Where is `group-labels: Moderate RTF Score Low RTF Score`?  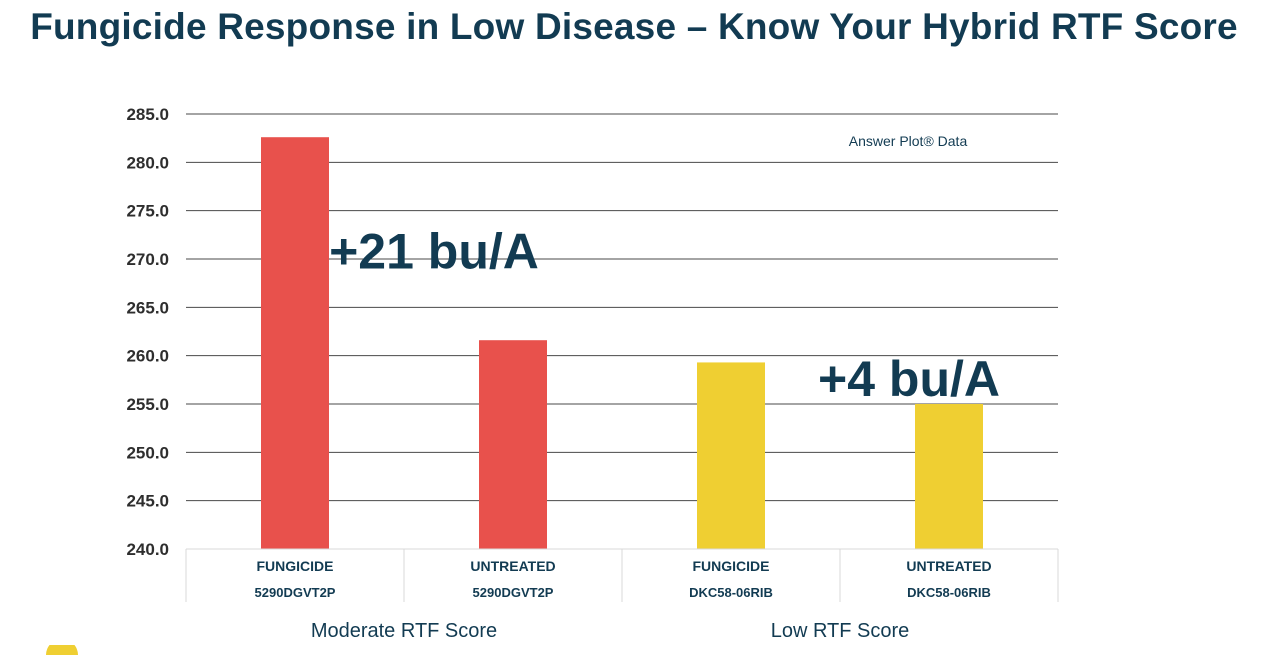 group-labels: Moderate RTF Score Low RTF Score is located at coordinates (610, 631).